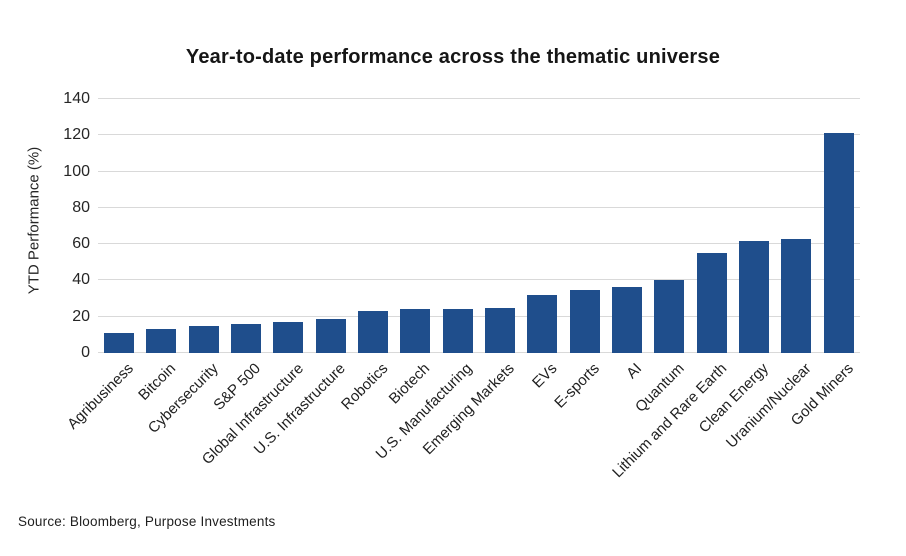  What do you see at coordinates (147, 521) in the screenshot?
I see `source-note: Source: Bloomberg, Purpose Investments` at bounding box center [147, 521].